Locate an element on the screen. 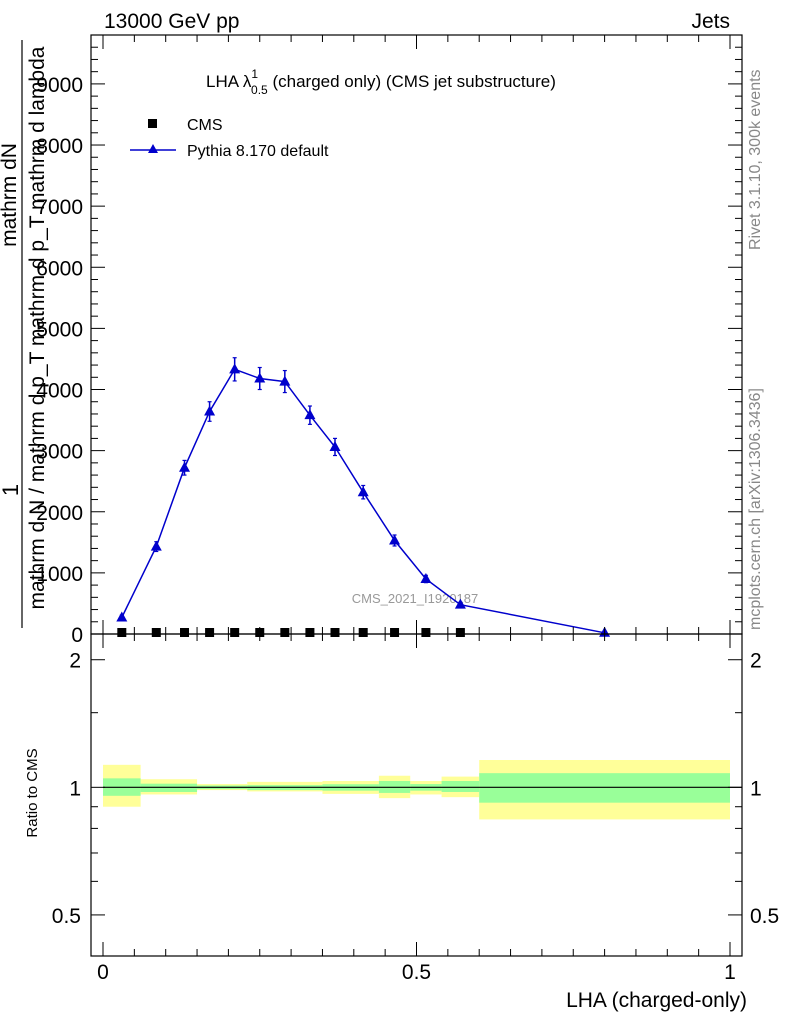  ratio-ytick-label: 1 is located at coordinates (75, 788).